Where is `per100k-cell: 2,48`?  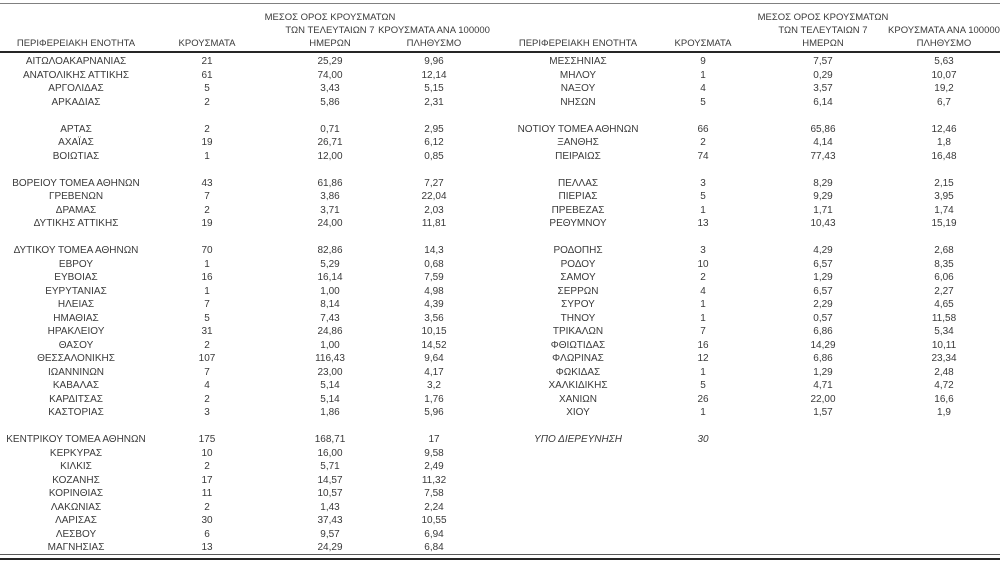
per100k-cell: 2,48 is located at coordinates (944, 372).